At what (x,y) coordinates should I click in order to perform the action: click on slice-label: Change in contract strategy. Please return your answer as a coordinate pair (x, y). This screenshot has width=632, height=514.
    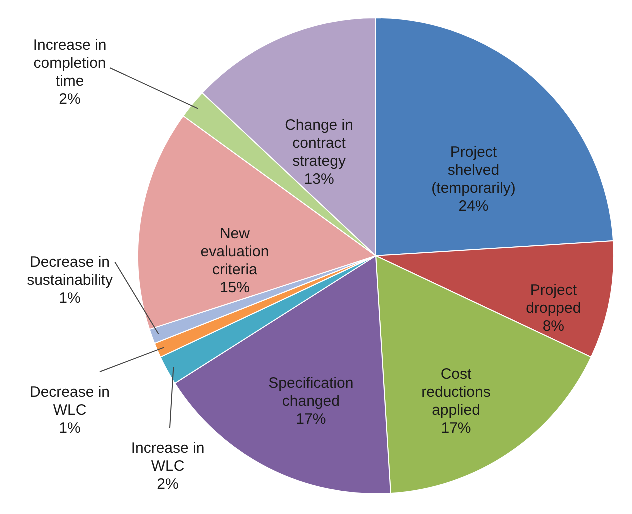
    Looking at the image, I should click on (319, 143).